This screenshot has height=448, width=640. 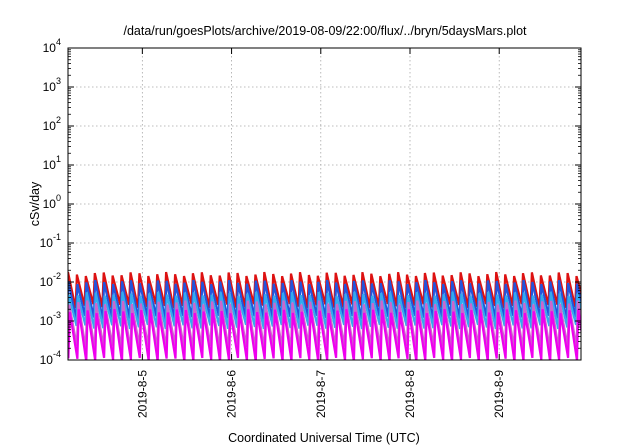 What do you see at coordinates (58, 42) in the screenshot?
I see `y-tick-exponent: 4` at bounding box center [58, 42].